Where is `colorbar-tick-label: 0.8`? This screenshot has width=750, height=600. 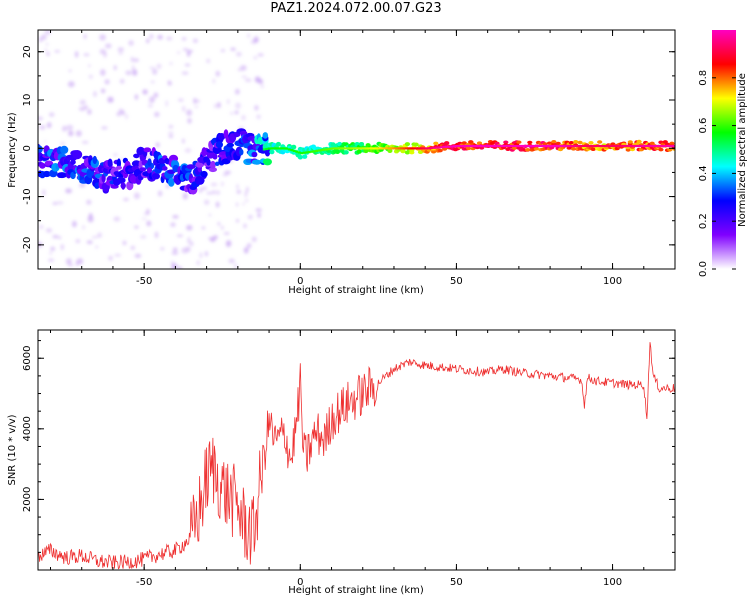 colorbar-tick-label: 0.8 is located at coordinates (703, 78).